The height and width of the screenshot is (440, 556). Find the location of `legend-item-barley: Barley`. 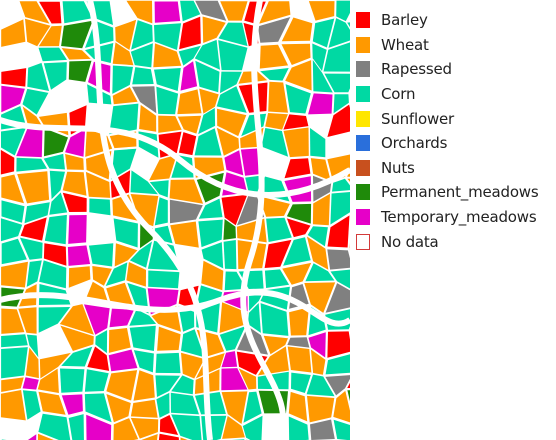

legend-item-barley: Barley is located at coordinates (455, 20).